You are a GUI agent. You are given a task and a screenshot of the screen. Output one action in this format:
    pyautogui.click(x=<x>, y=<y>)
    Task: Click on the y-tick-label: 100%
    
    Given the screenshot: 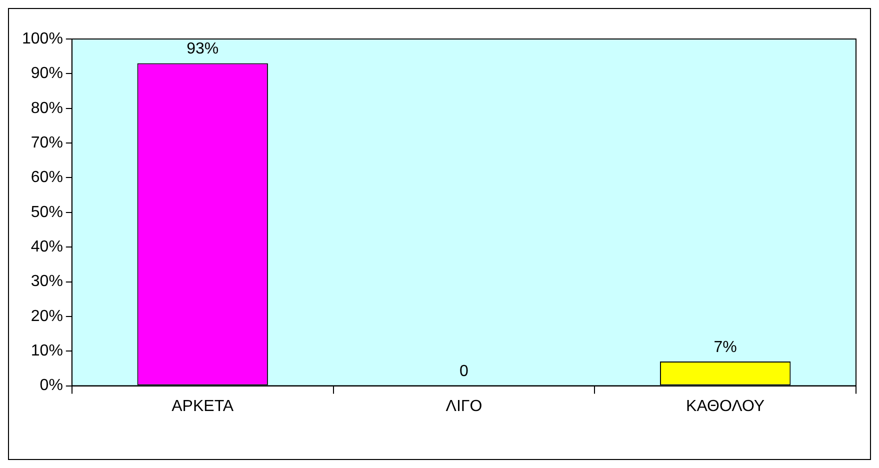 What is the action you would take?
    pyautogui.click(x=42, y=39)
    